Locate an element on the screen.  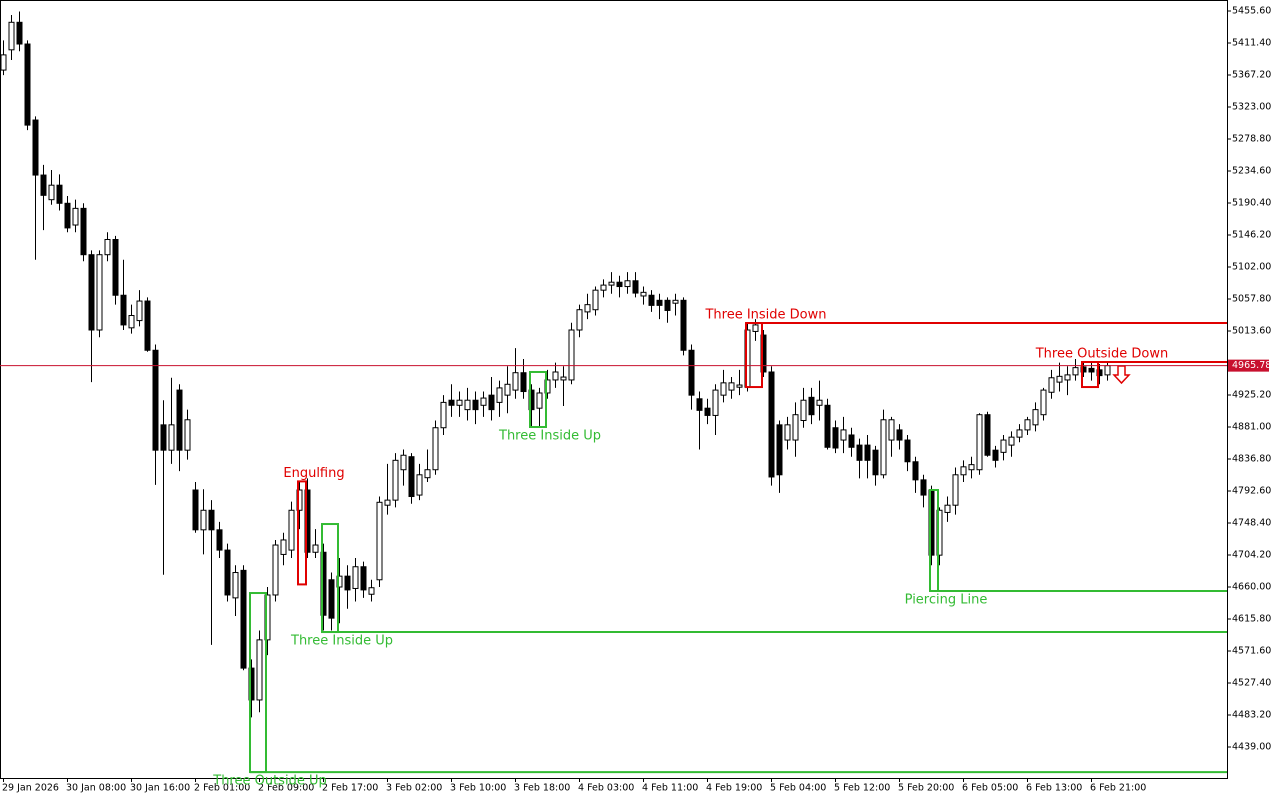
sell-arrow is located at coordinates (1121, 375).